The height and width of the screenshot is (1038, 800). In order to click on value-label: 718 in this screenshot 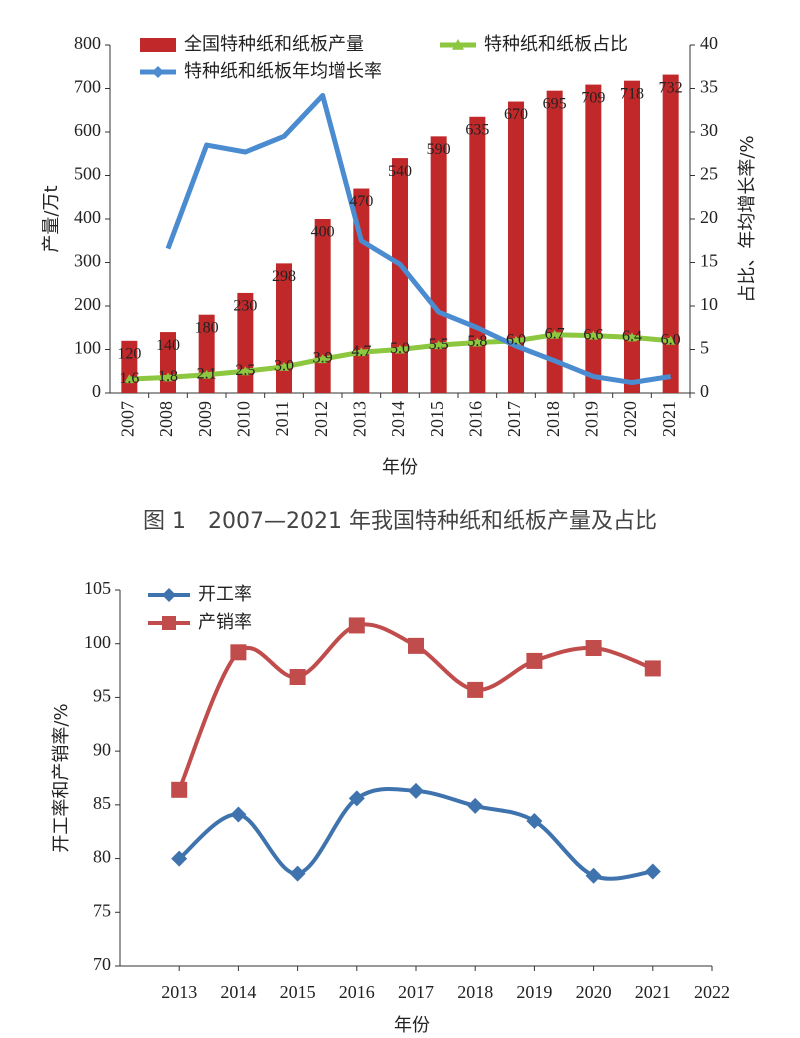, I will do `click(632, 93)`.